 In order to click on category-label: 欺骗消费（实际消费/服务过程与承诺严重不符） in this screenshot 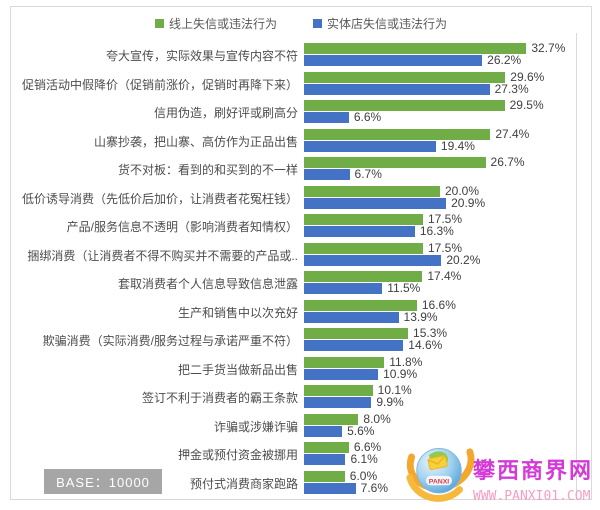, I will do `click(170, 341)`.